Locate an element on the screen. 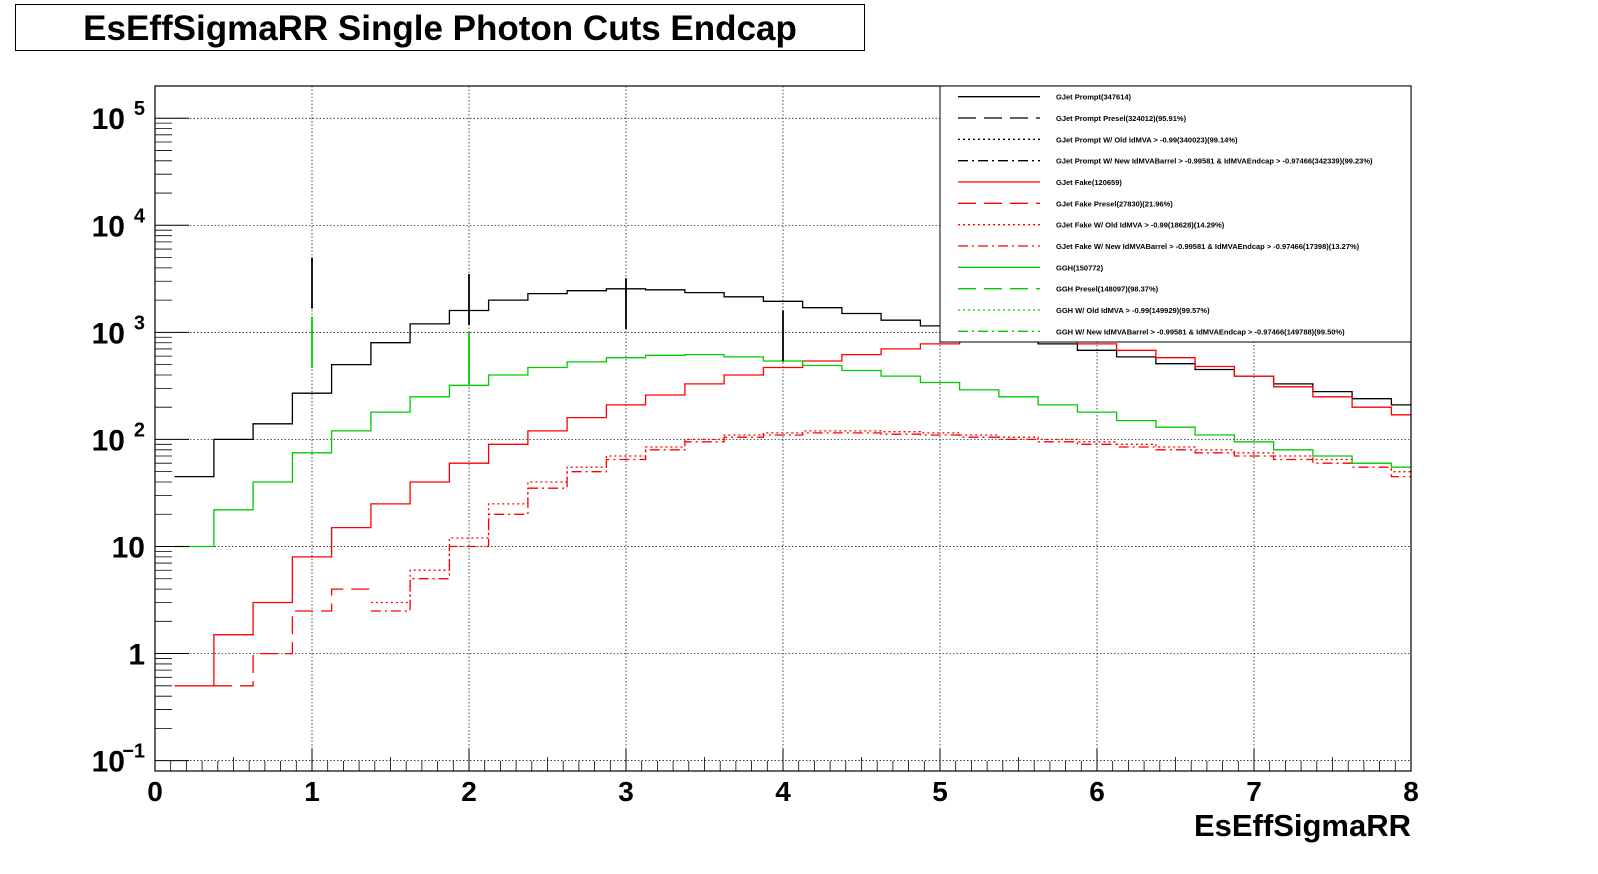 The width and height of the screenshot is (1598, 874). legend-label: GGH W/ Old IdMVA > -0.99(149929)(99.57%) is located at coordinates (1133, 310).